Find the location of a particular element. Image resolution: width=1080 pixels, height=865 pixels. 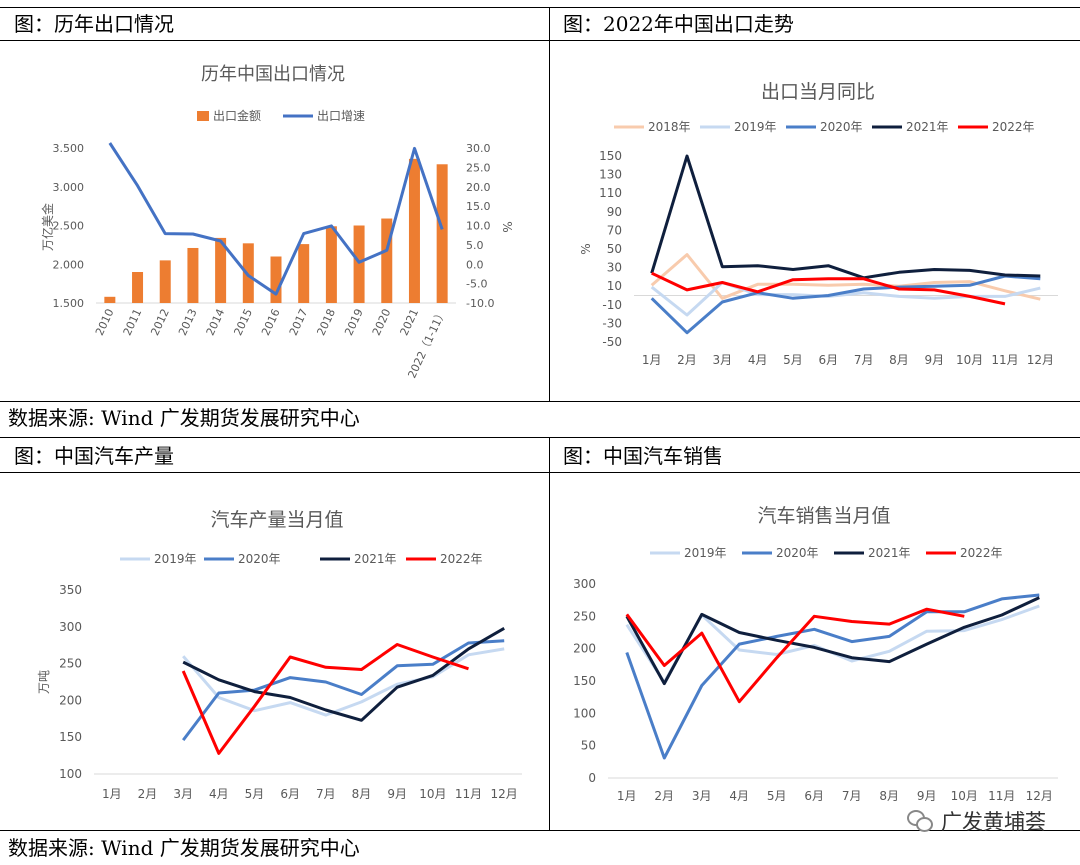

watermark: 广发黄埔荟 is located at coordinates (976, 821).